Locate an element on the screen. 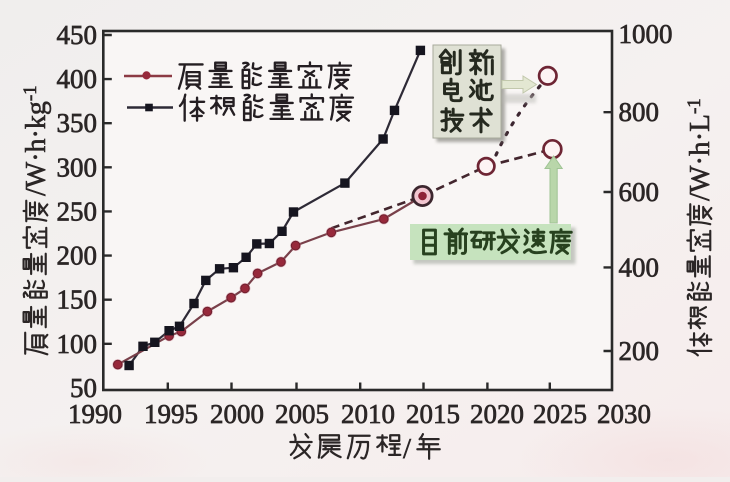 This screenshot has width=730, height=482. svg-text: 2005 is located at coordinates (302, 414).